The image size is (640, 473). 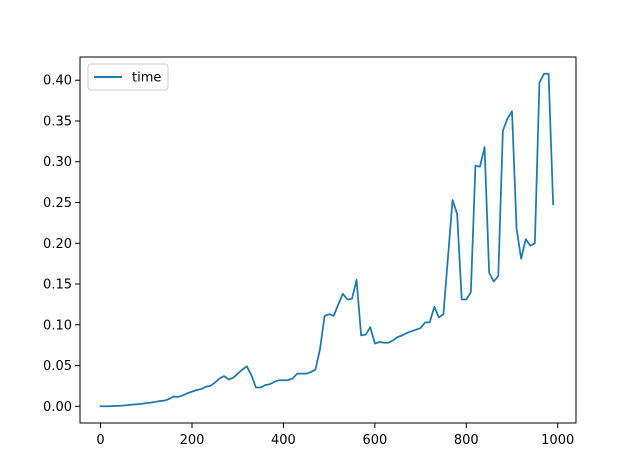 I want to click on y-tick-label: 0.30, so click(x=57, y=162).